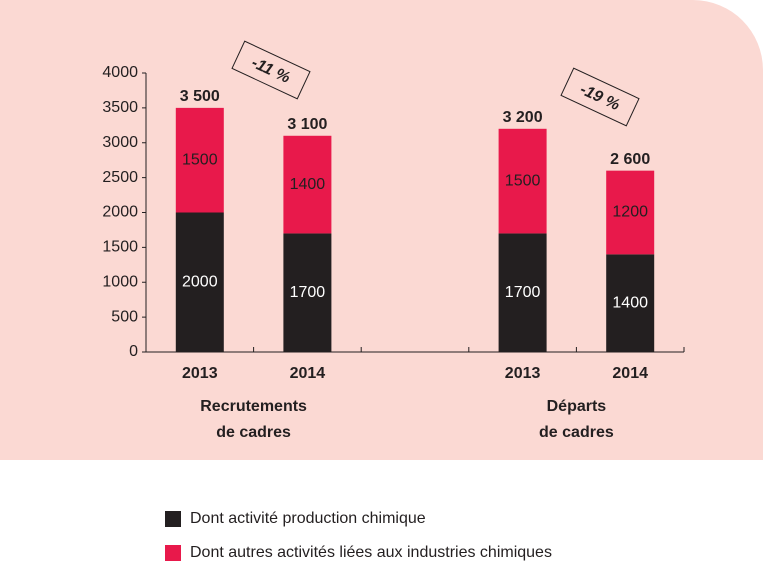  Describe the element at coordinates (120, 212) in the screenshot. I see `y-tick-label: 2000` at that location.